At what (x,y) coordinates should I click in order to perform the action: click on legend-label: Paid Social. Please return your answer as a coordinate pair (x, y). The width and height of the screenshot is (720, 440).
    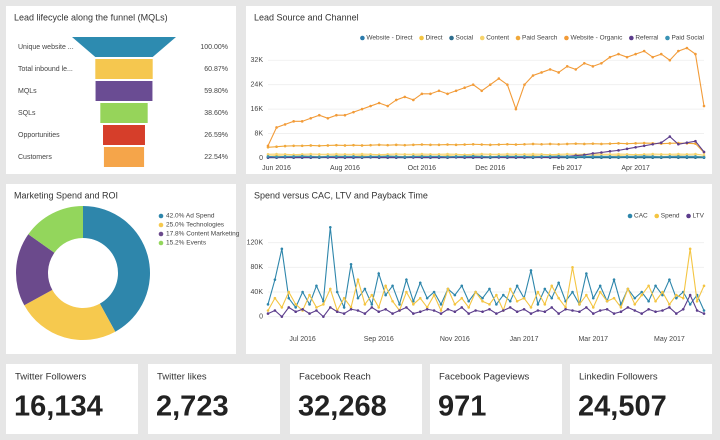
    Looking at the image, I should click on (687, 38).